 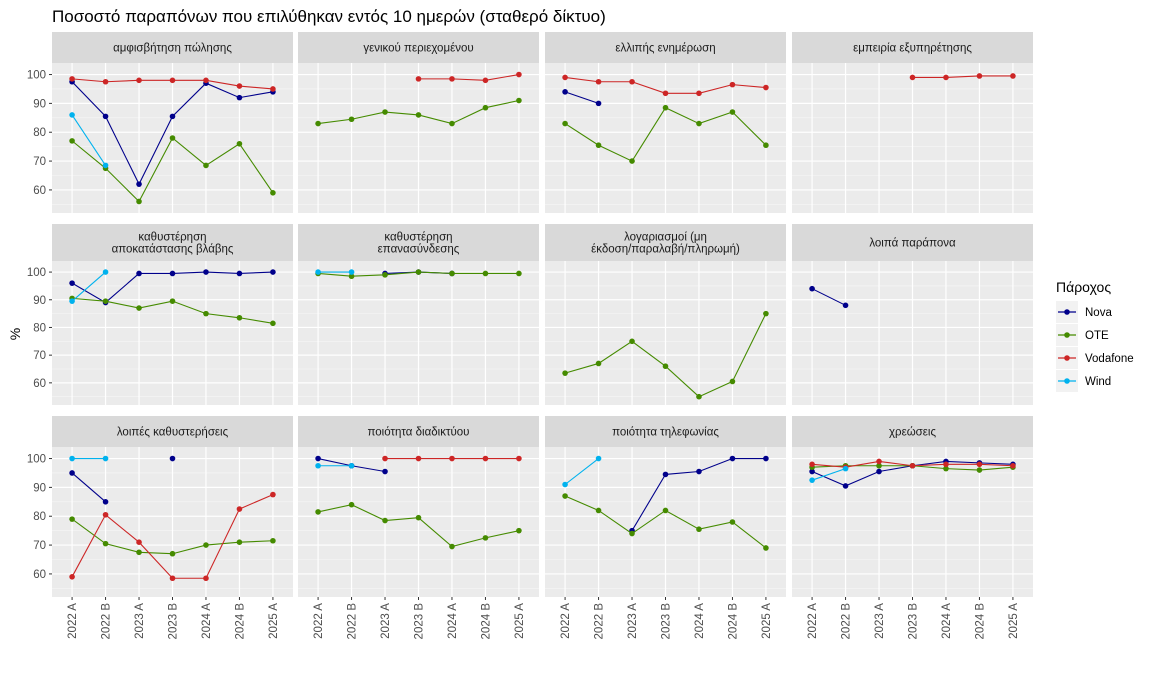 I want to click on x-tick-label: 2024 B, so click(x=733, y=621).